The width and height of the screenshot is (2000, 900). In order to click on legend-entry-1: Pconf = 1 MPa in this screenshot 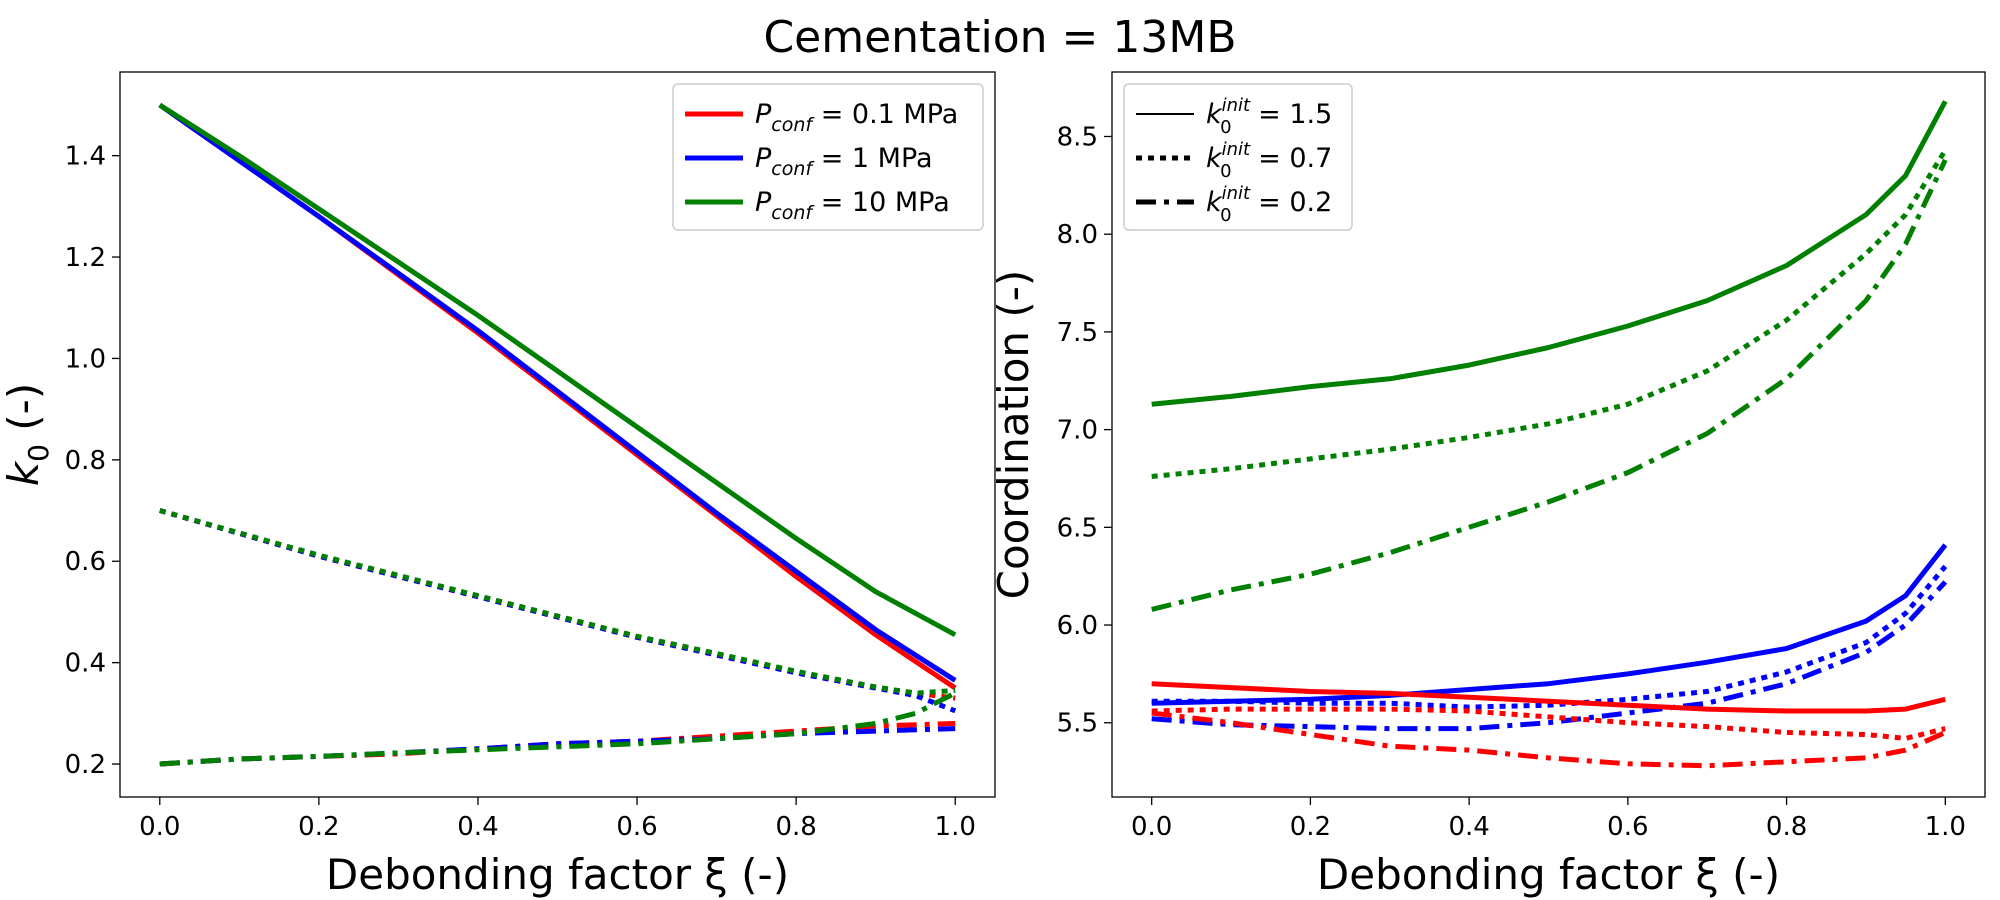, I will do `click(844, 161)`.